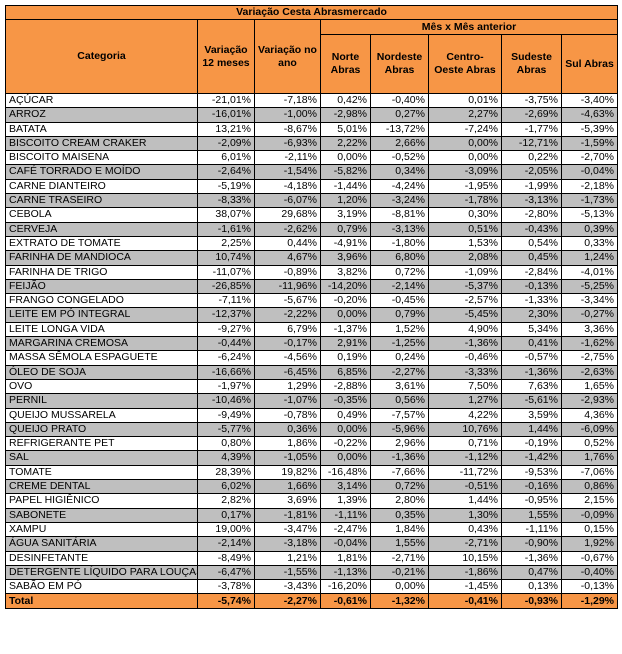 The height and width of the screenshot is (654, 622). What do you see at coordinates (589, 601) in the screenshot?
I see `total-value: -1,29%` at bounding box center [589, 601].